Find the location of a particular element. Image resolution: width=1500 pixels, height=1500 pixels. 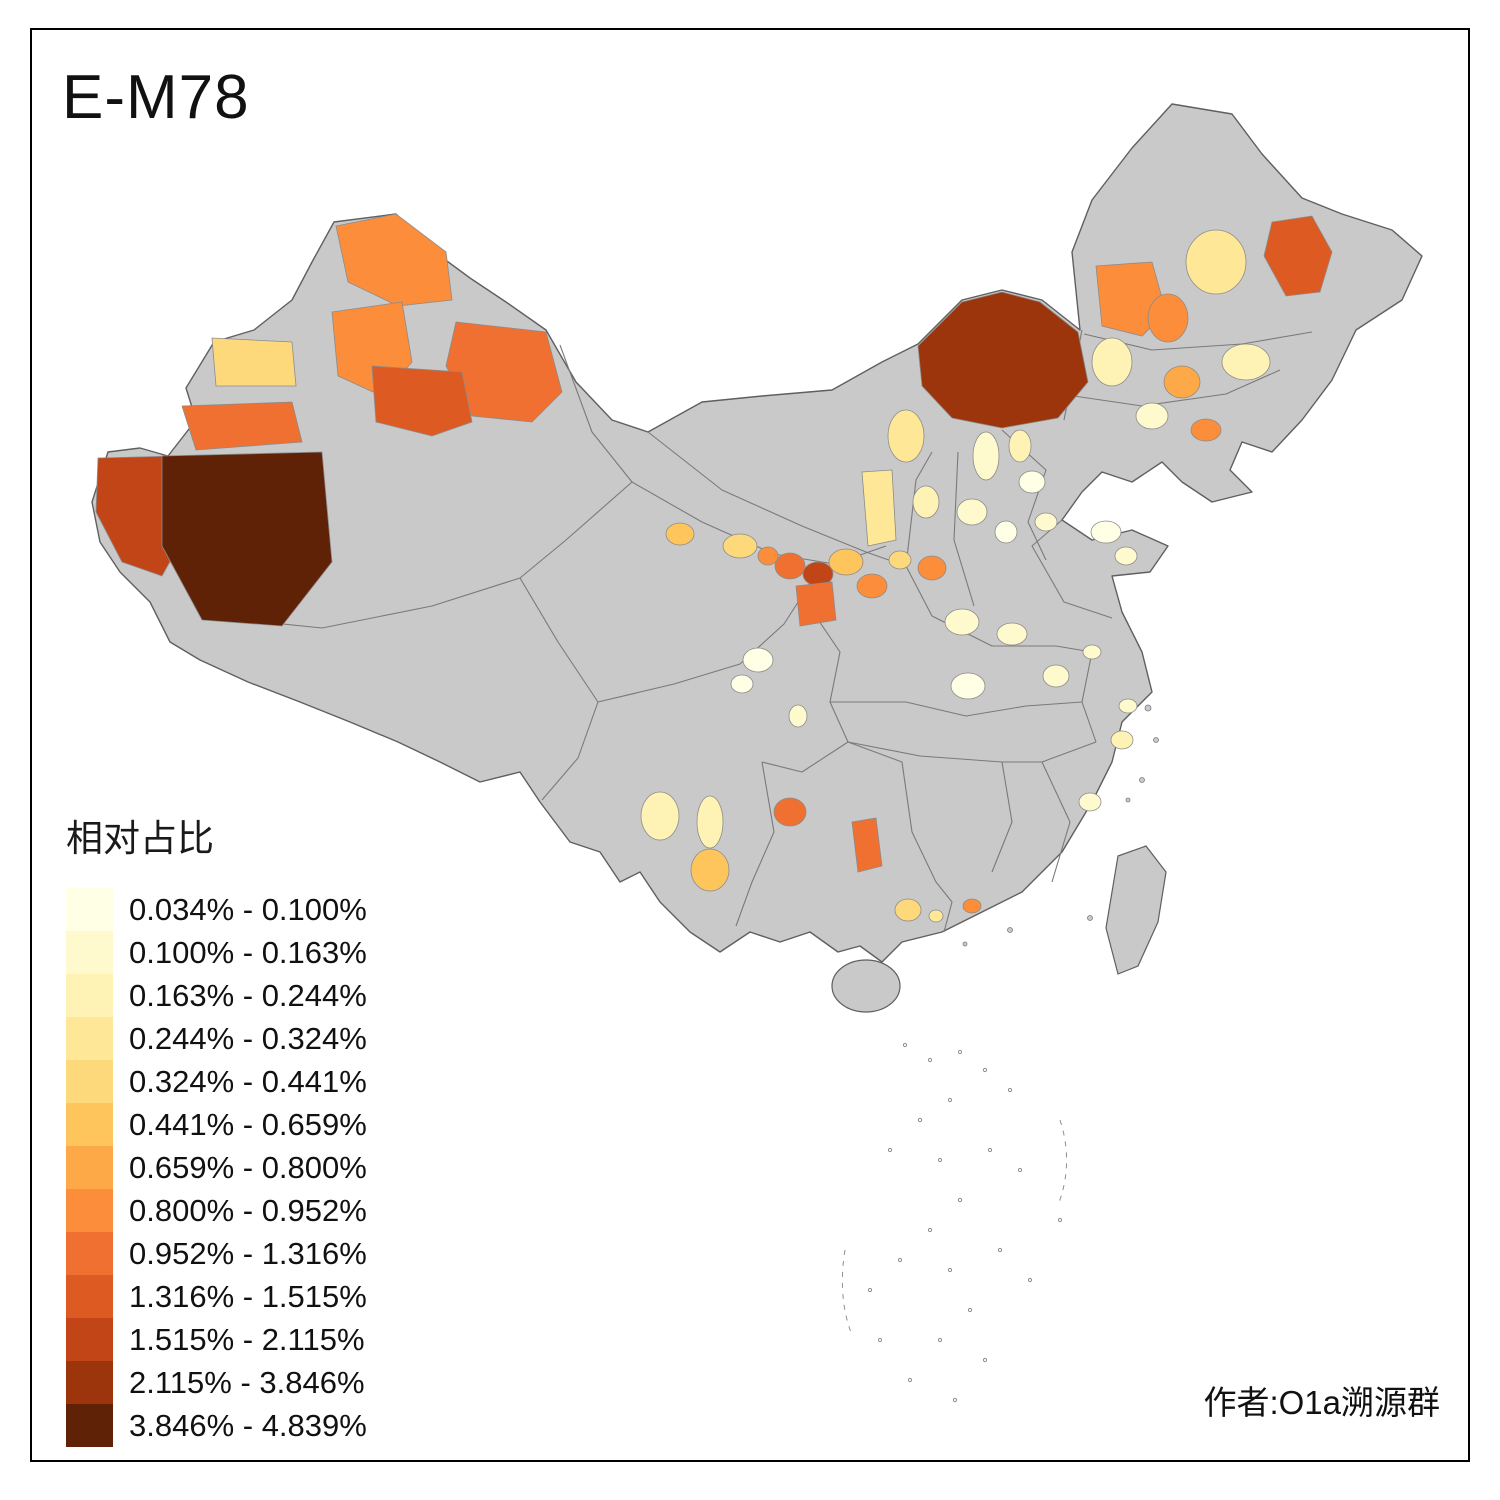

attribution: 作者:O1a溯源群 is located at coordinates (1321, 1402).